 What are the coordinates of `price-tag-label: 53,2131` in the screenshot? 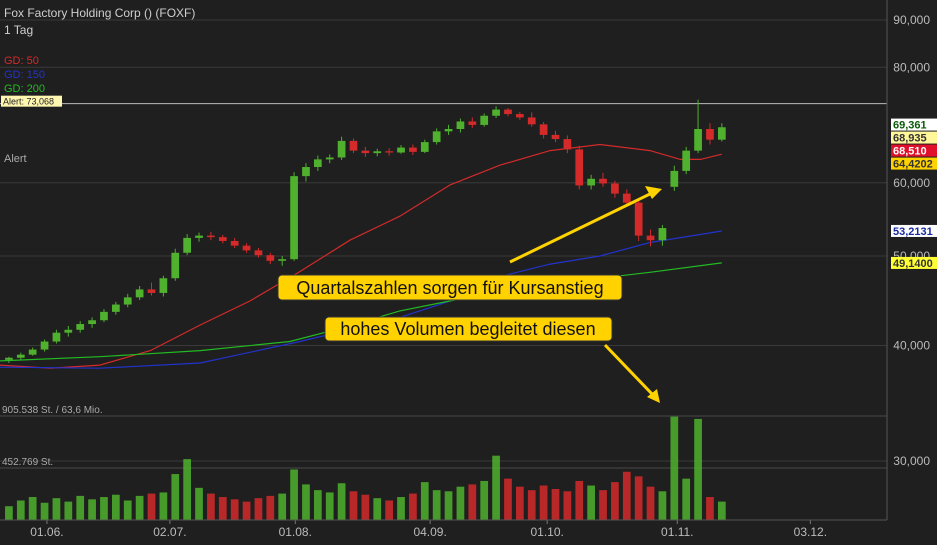 It's located at (913, 232).